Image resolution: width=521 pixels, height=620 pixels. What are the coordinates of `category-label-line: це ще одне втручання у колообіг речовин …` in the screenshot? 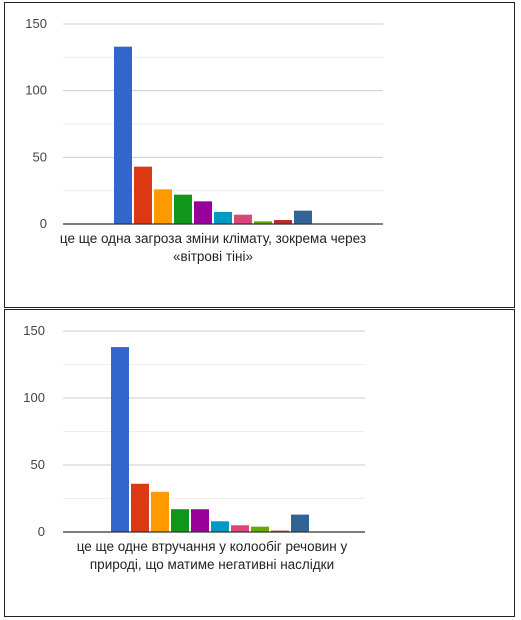 It's located at (212, 546).